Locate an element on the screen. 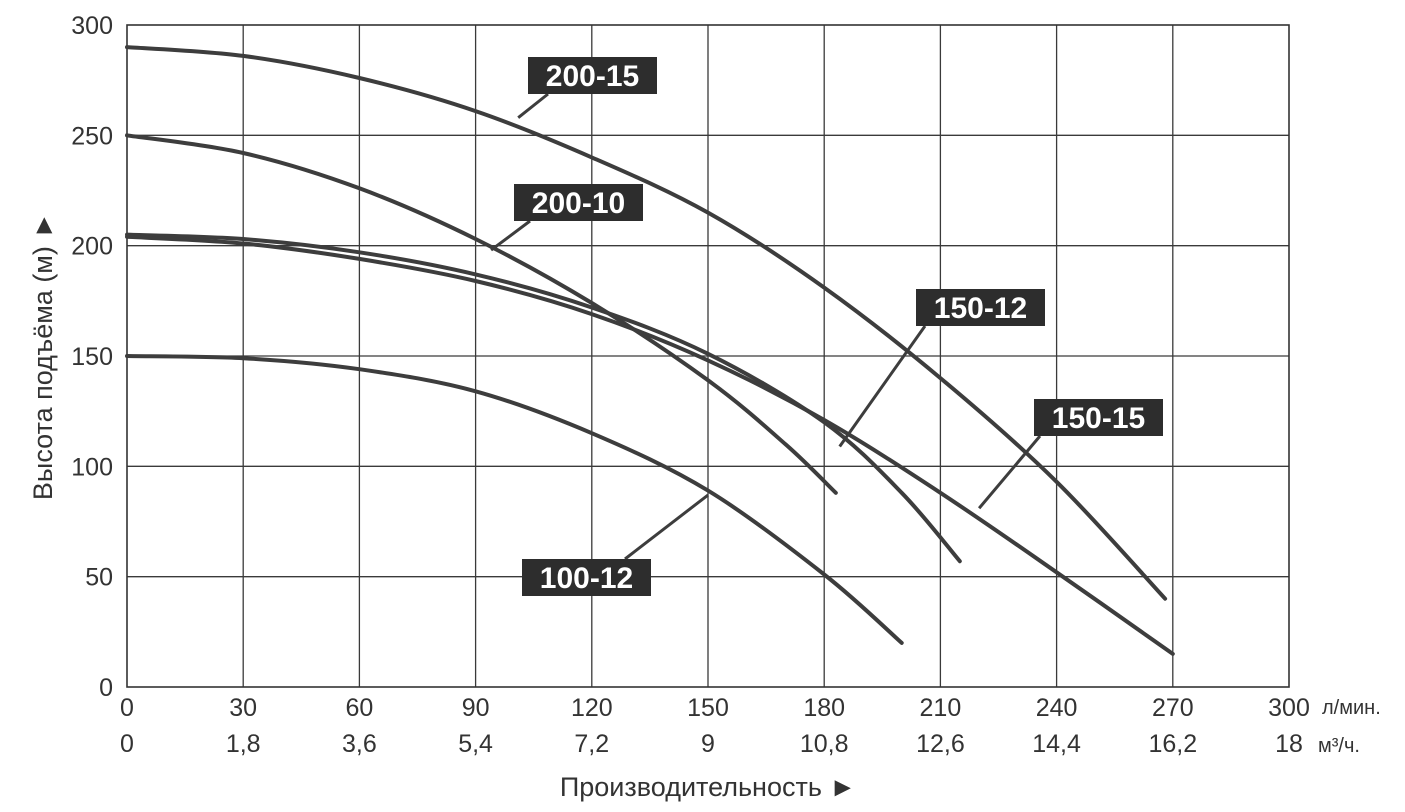 This screenshot has width=1405, height=812. series-label-200-10: 200-10 is located at coordinates (578, 202).